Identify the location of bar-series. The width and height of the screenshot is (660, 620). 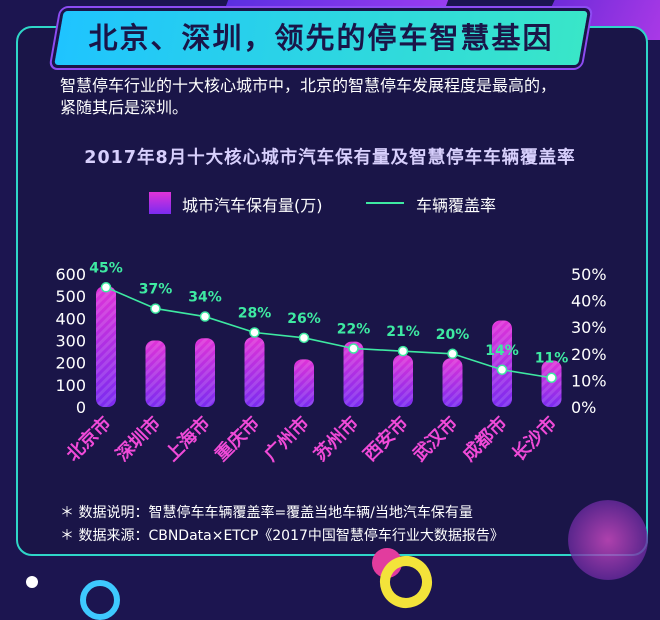
(329, 346).